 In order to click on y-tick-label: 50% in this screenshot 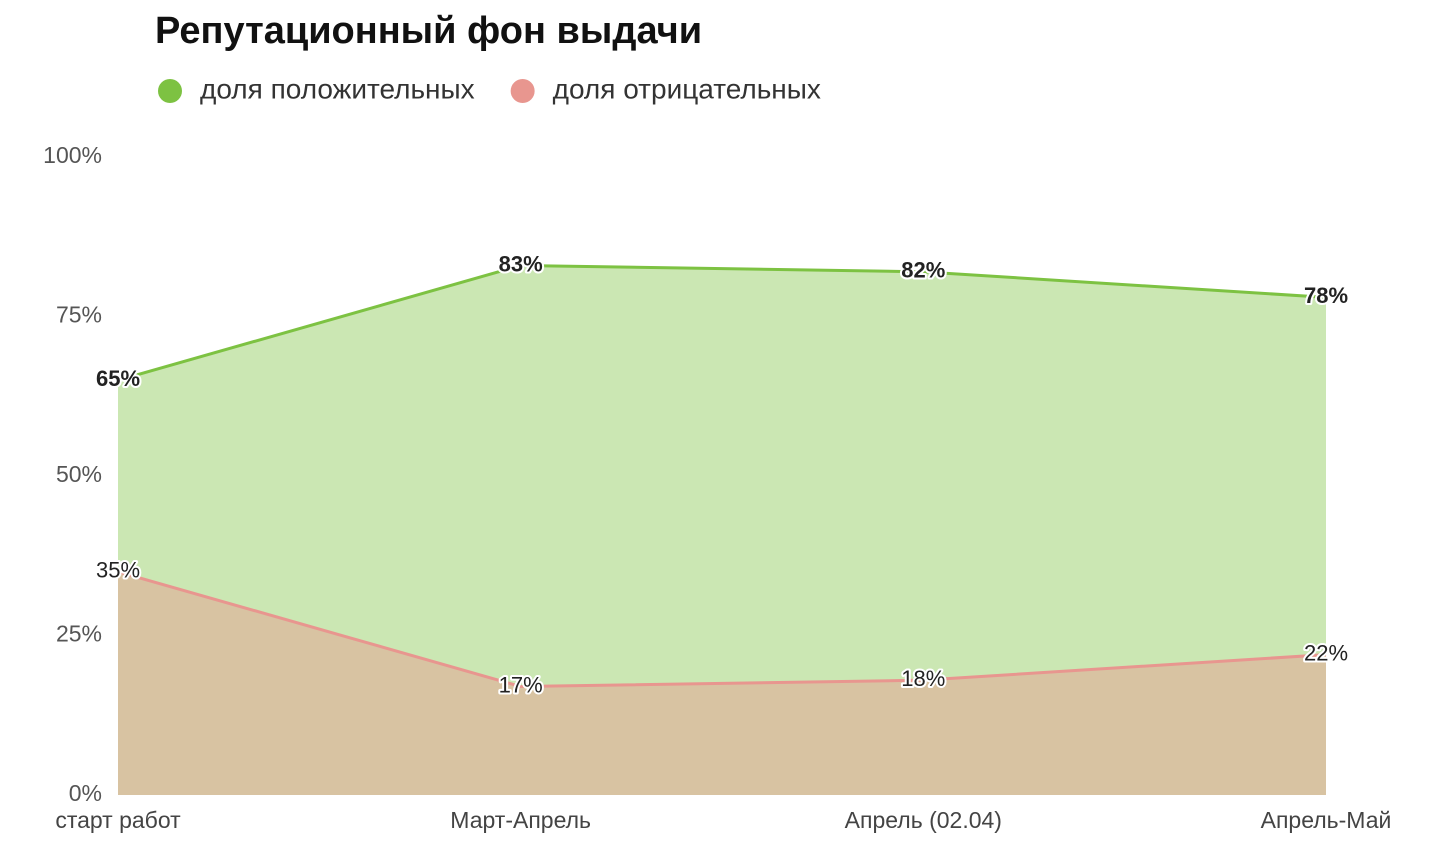, I will do `click(79, 474)`.